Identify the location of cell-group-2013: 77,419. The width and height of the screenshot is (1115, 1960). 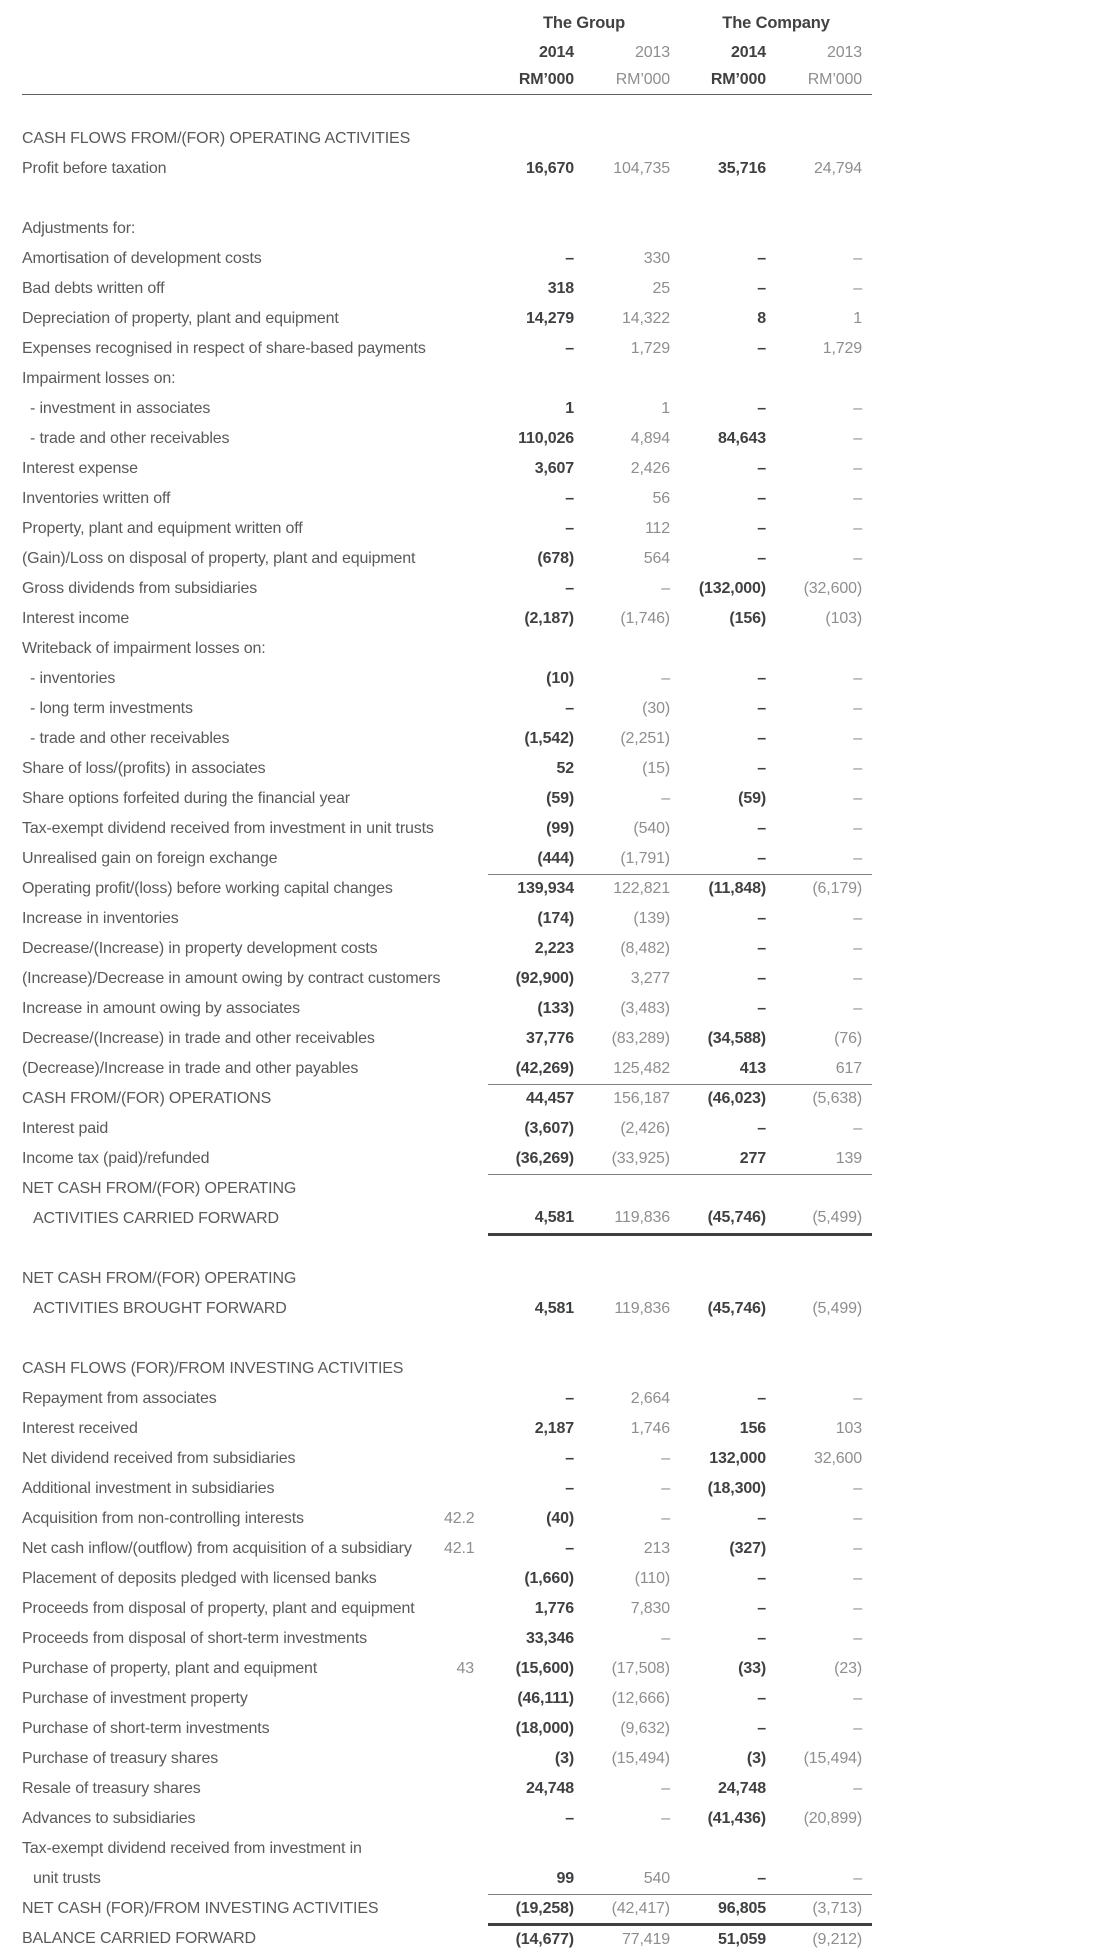
(645, 1939).